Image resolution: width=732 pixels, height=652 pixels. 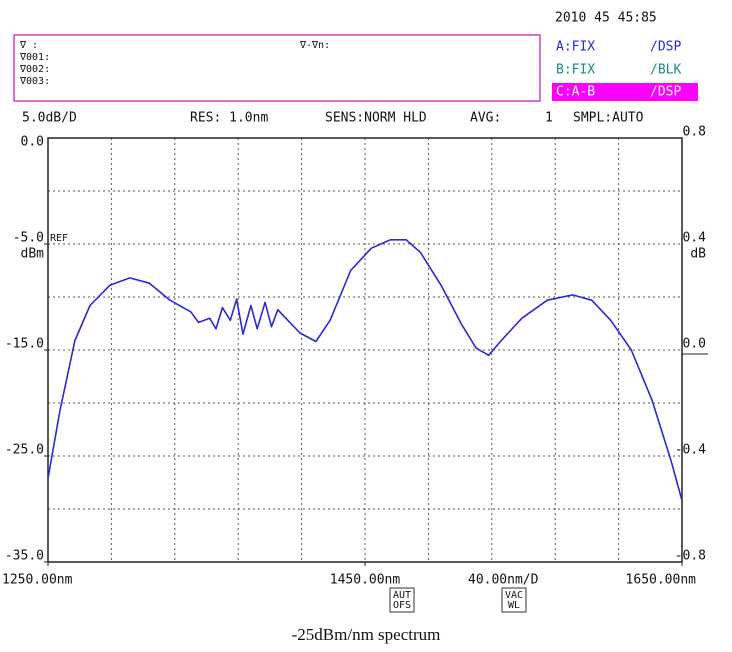 I want to click on trace-name: A:FIX, so click(x=575, y=47).